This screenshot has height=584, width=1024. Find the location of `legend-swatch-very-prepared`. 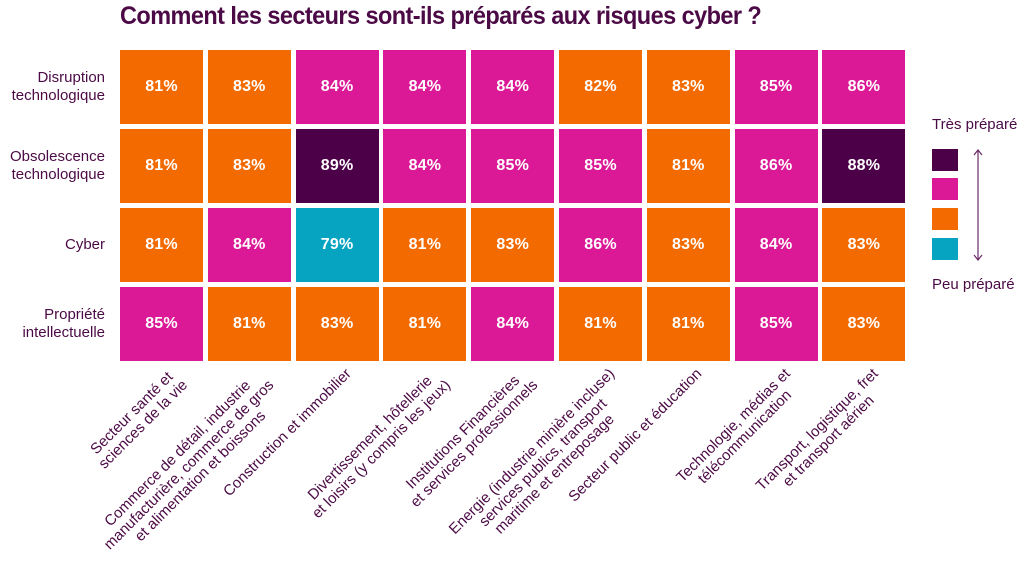

legend-swatch-very-prepared is located at coordinates (945, 160).